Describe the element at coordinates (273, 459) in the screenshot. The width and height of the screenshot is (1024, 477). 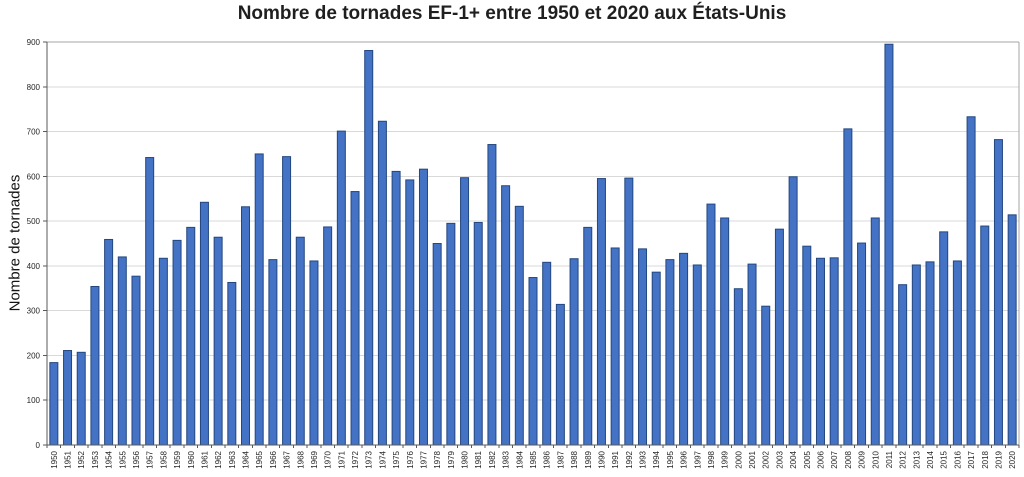
I see `x-tick-label-1966: 1966` at that location.